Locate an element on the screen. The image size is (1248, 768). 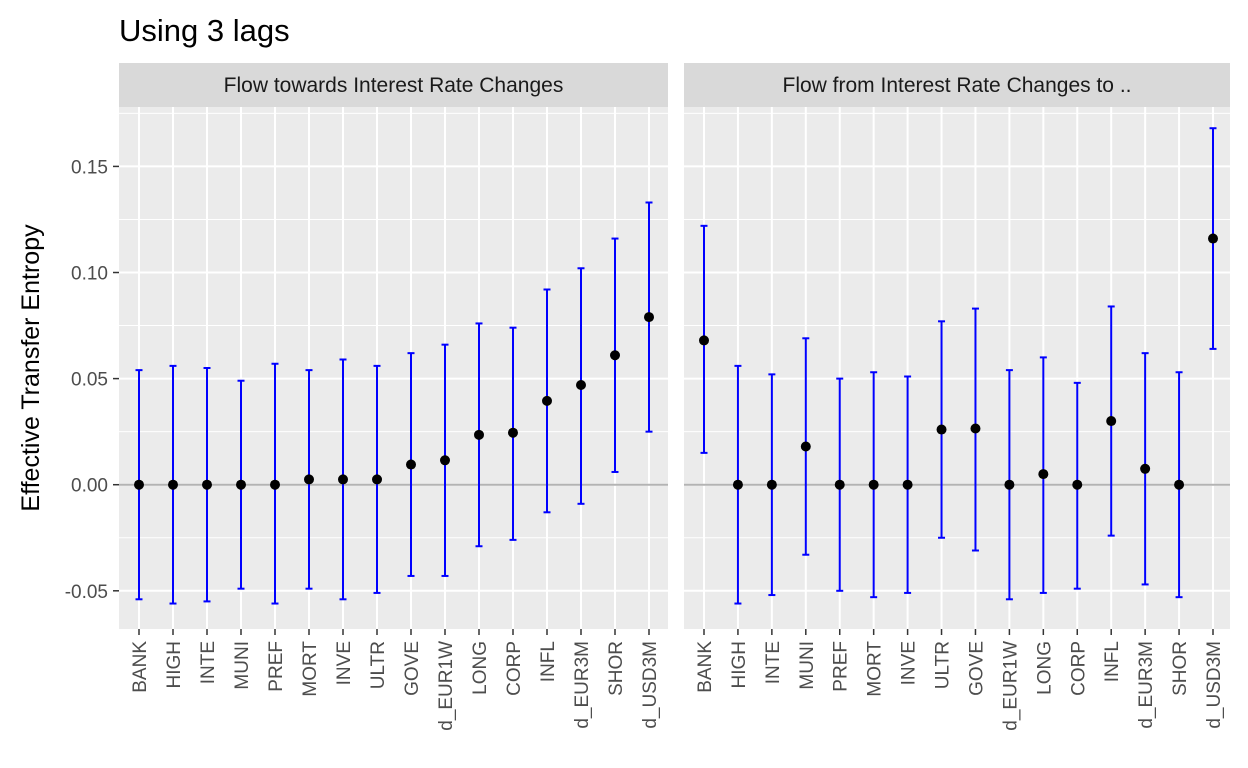
y-axis: -0.05 0.00 0.05 0.10 0.15 is located at coordinates (92, 380).